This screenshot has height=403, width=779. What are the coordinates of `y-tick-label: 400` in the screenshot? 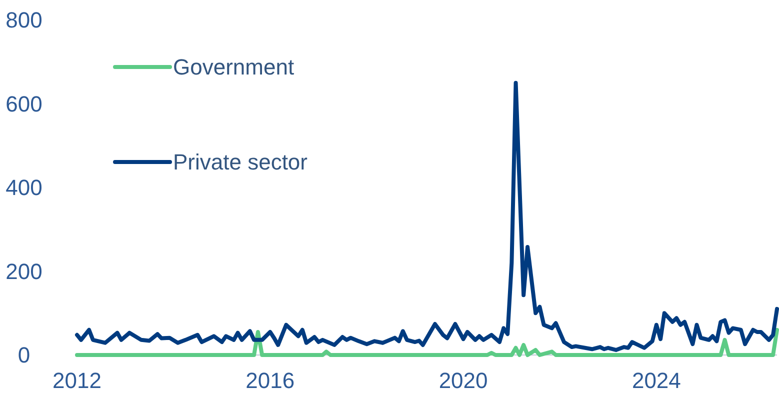 It's located at (24, 187).